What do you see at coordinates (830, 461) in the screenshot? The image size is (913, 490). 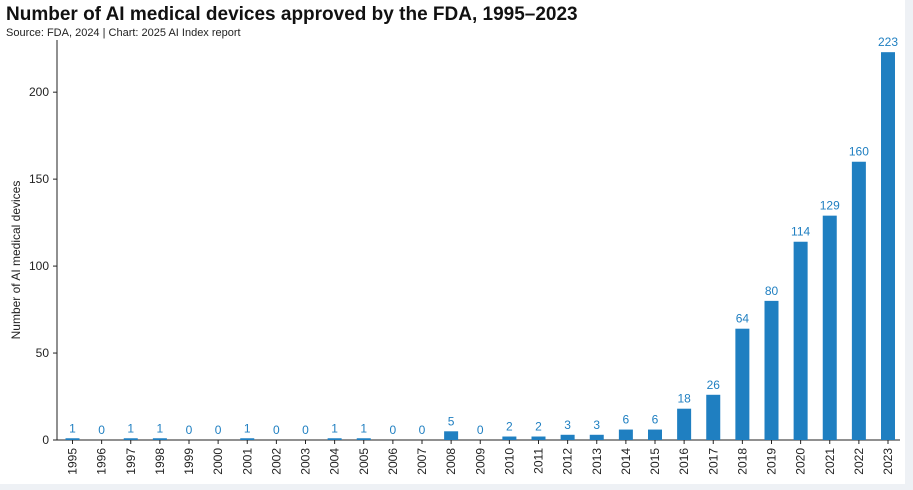 I see `x-tick-label: 2021` at bounding box center [830, 461].